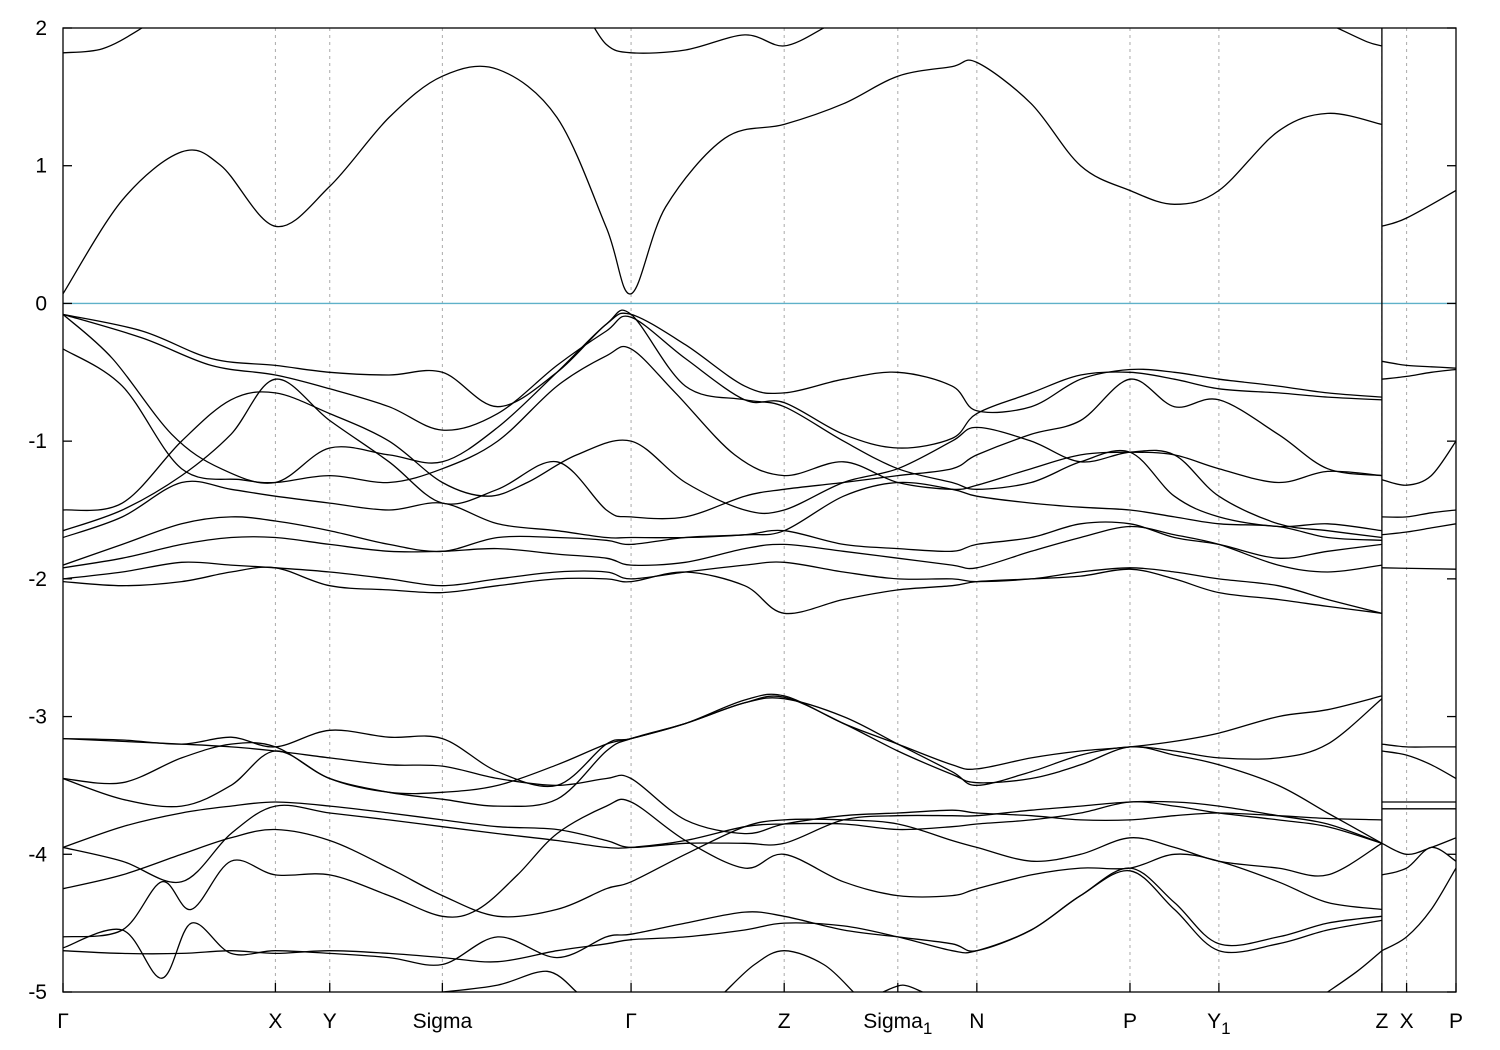 The image size is (1500, 1050). I want to click on y-tick-label: -5, so click(37, 992).